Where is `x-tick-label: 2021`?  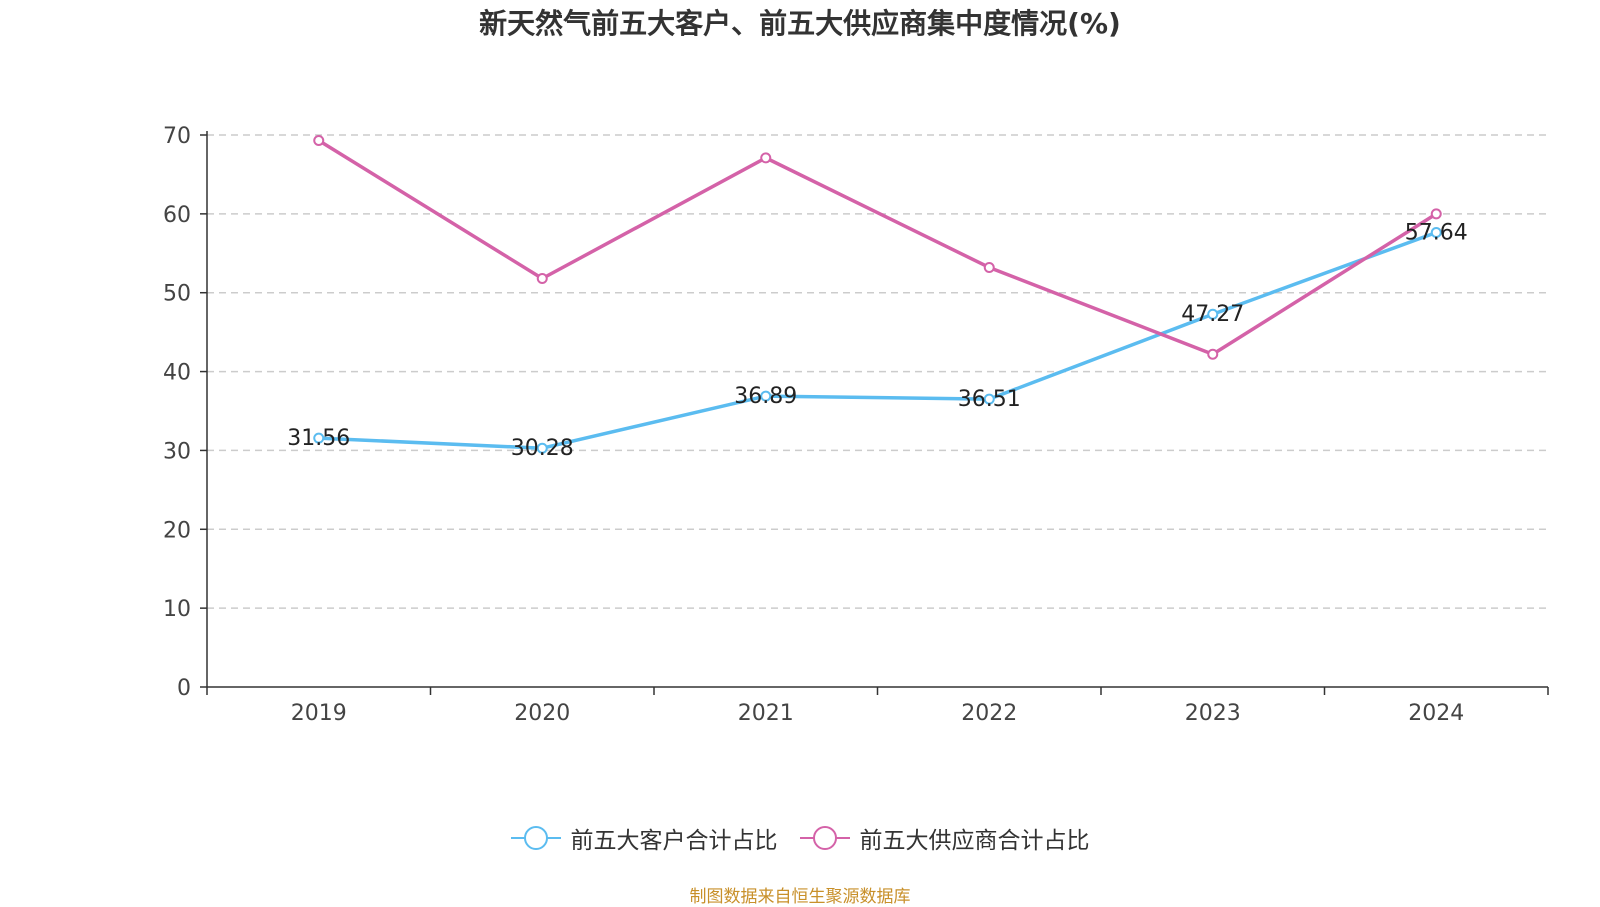 x-tick-label: 2021 is located at coordinates (766, 713).